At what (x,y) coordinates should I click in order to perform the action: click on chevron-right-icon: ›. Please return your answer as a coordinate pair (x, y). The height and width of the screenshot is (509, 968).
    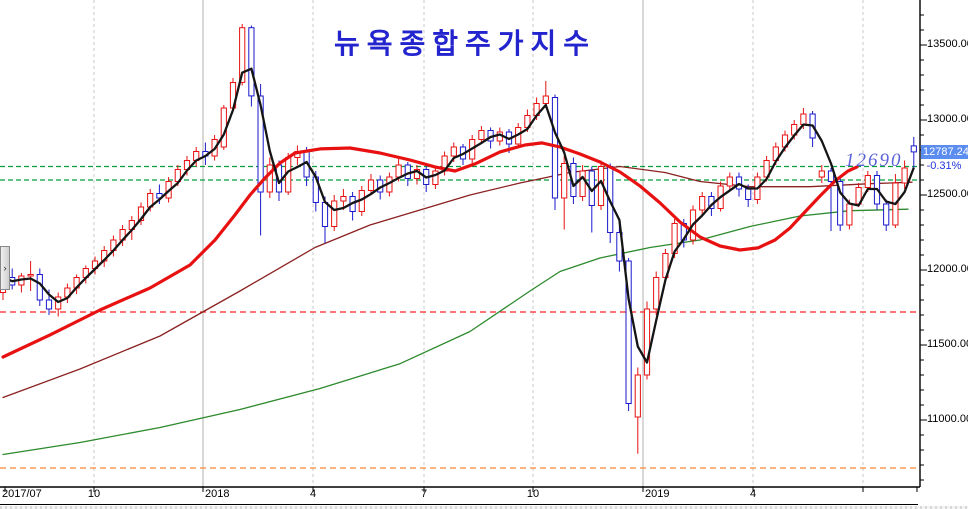
    Looking at the image, I should click on (5, 268).